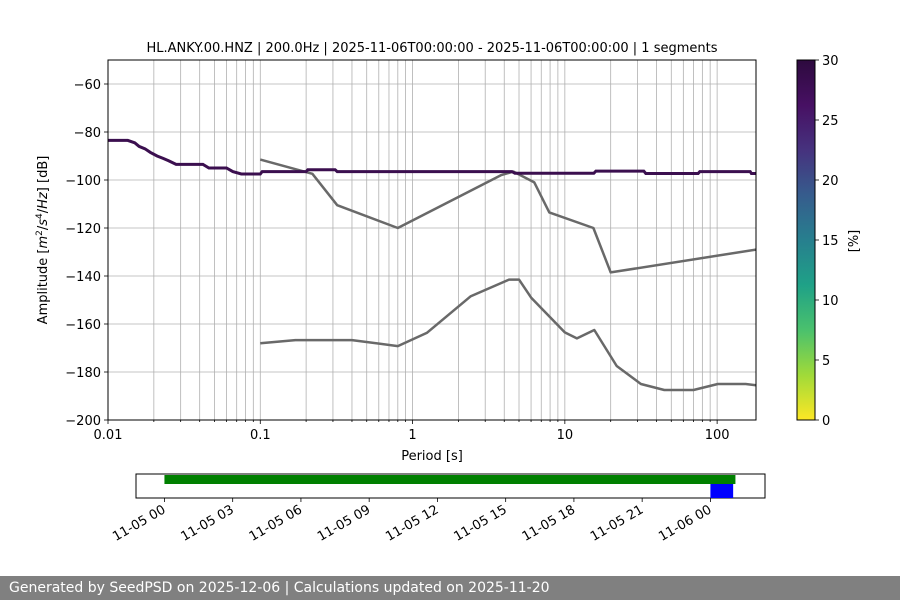 The height and width of the screenshot is (600, 900). Describe the element at coordinates (826, 421) in the screenshot. I see `colorbar-tick-label: 0` at that location.